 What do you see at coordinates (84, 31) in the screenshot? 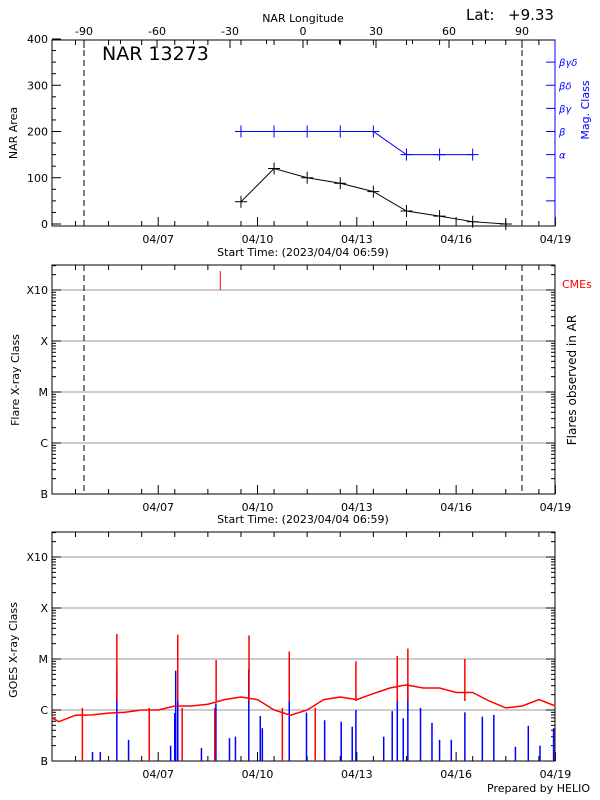
I see `longitude-tick-label: -90` at bounding box center [84, 31].